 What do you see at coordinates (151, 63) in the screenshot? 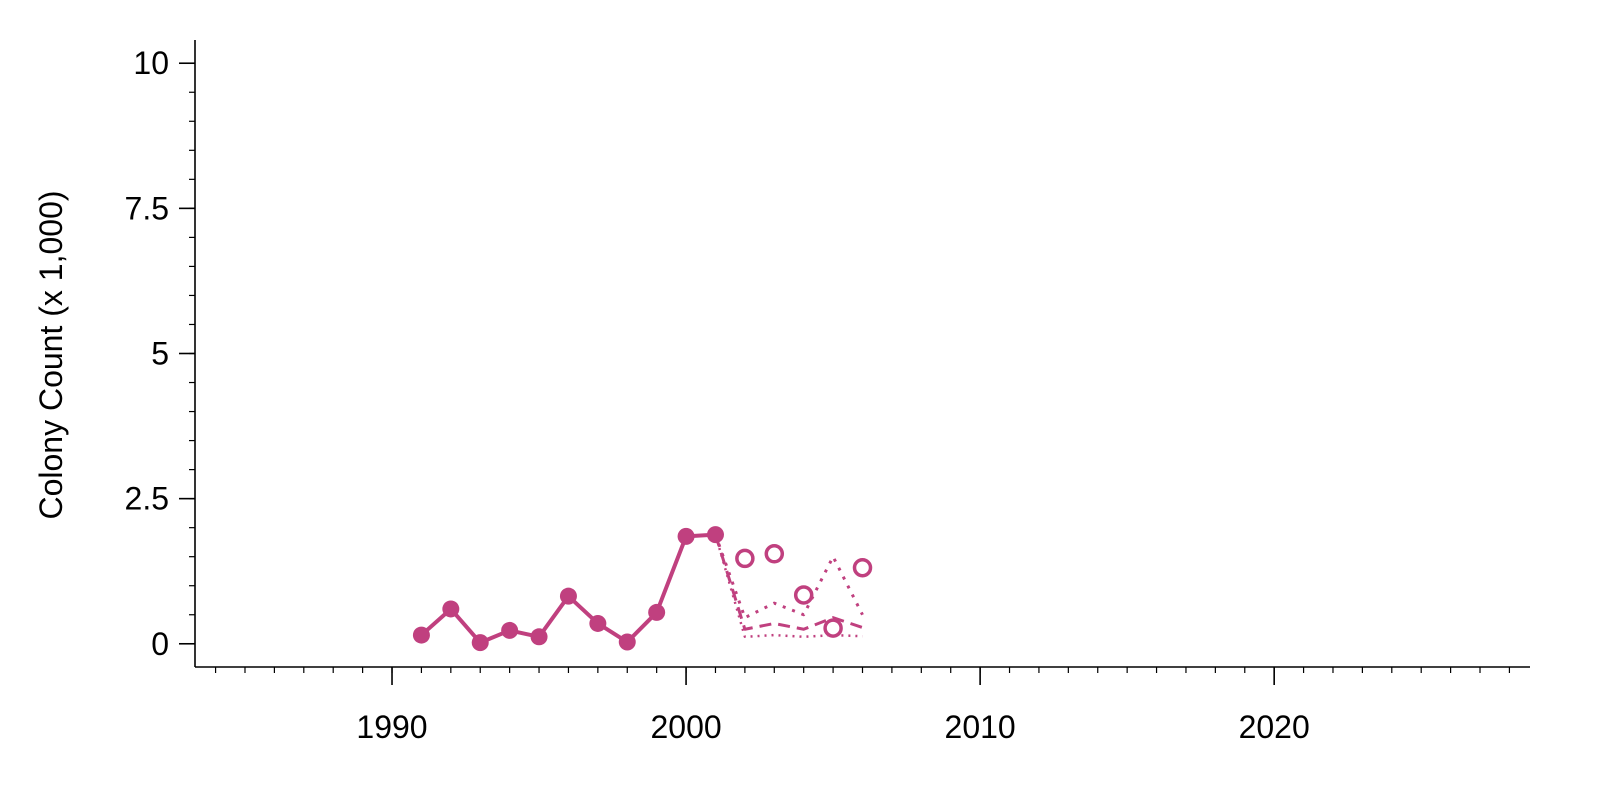
I see `y-tick-label: 10` at bounding box center [151, 63].